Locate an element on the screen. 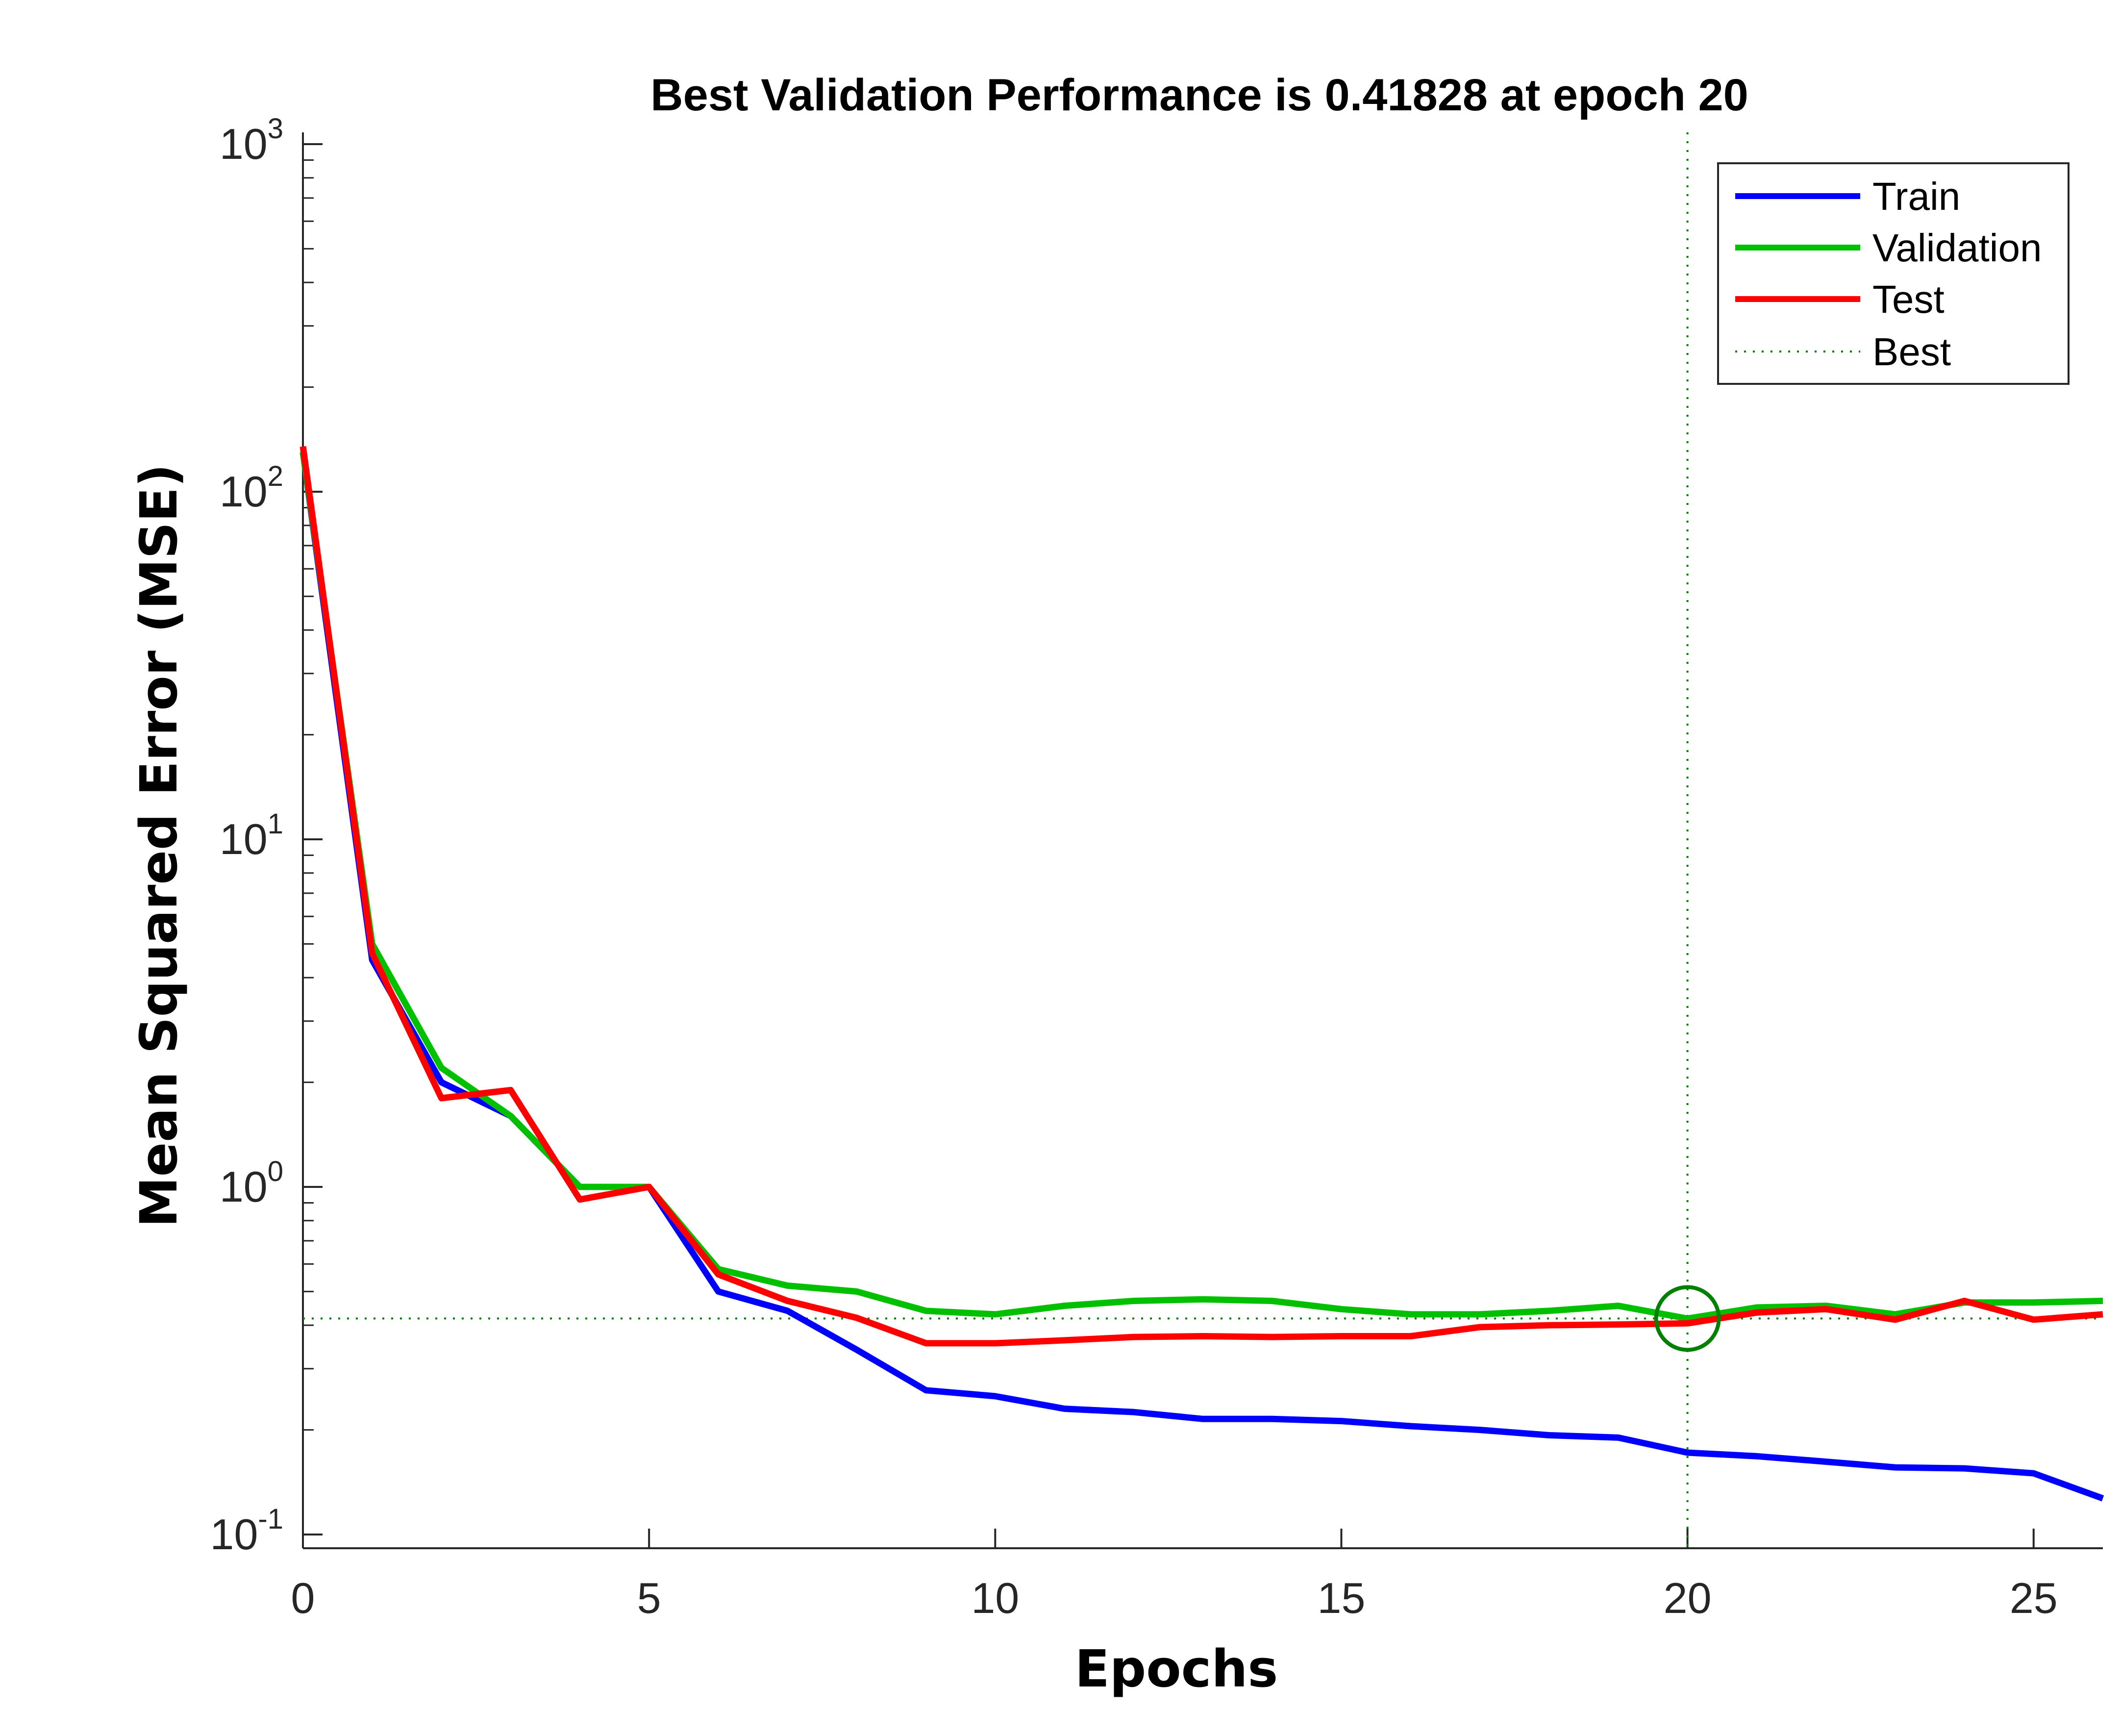 The image size is (2120, 1736). y-ticks: 10⁻¹ 10⁰ 10¹ 10² 10³ is located at coordinates (266, 836).